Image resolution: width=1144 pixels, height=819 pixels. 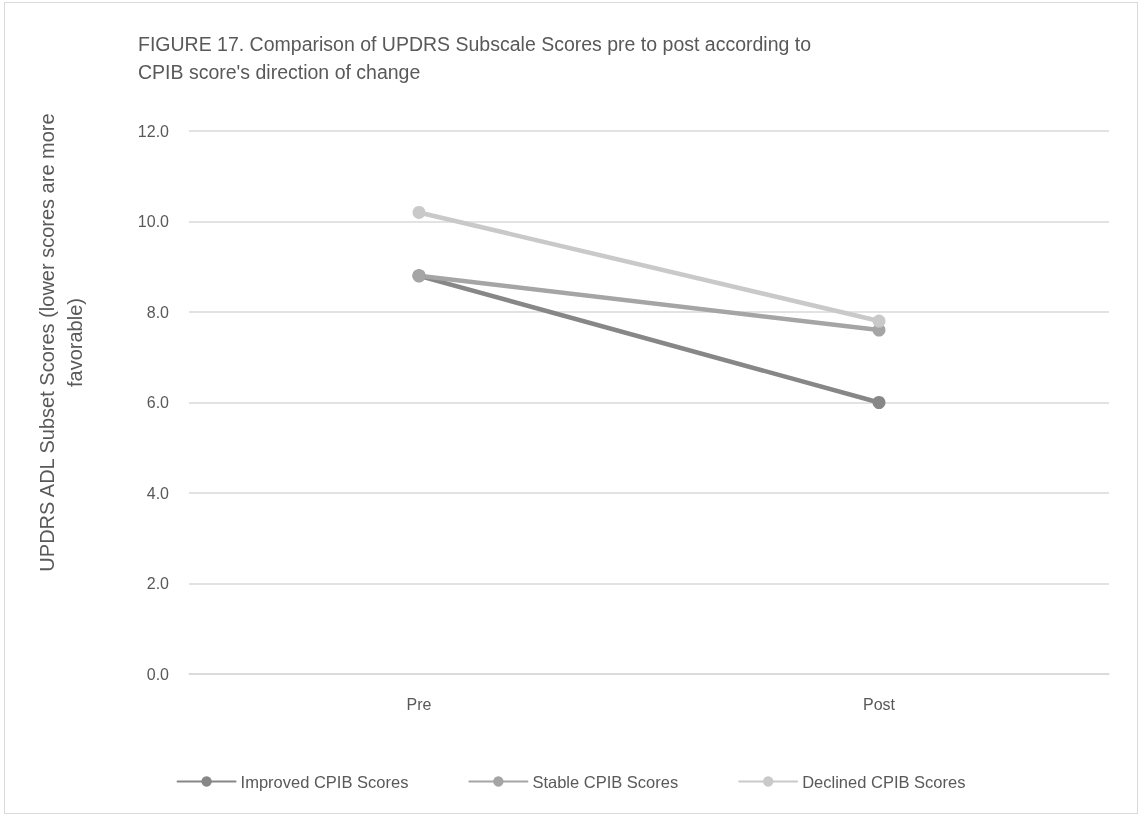 I want to click on y-tick-label: 2.0, so click(x=158, y=583).